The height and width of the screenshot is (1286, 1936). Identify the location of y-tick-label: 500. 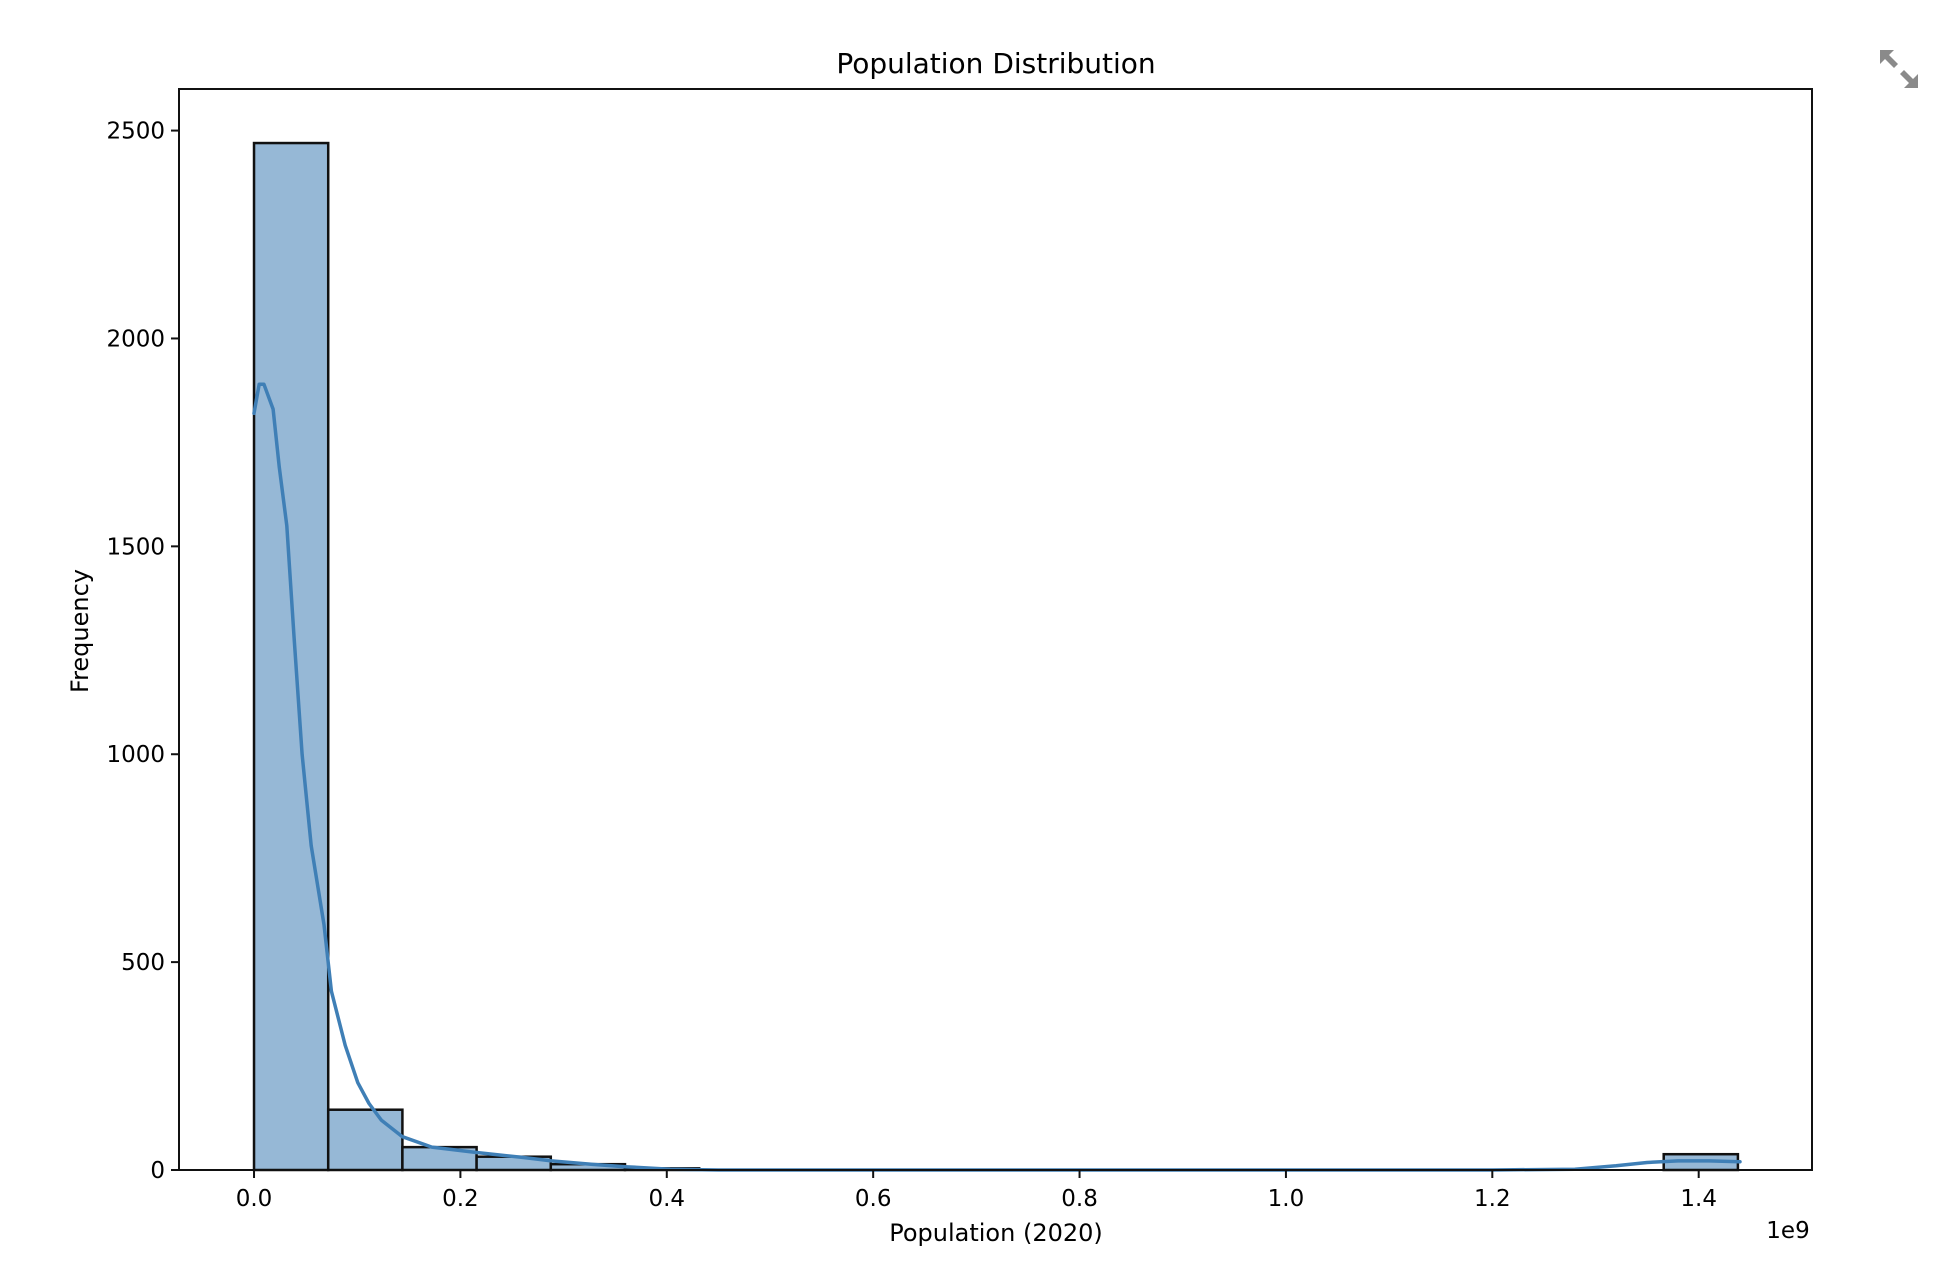
(143, 963).